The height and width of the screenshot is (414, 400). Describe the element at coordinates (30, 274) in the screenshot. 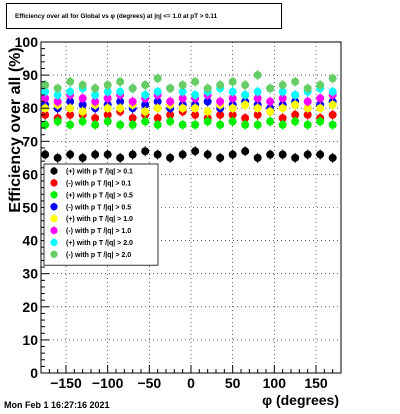

I see `y-tick-label: 30` at that location.